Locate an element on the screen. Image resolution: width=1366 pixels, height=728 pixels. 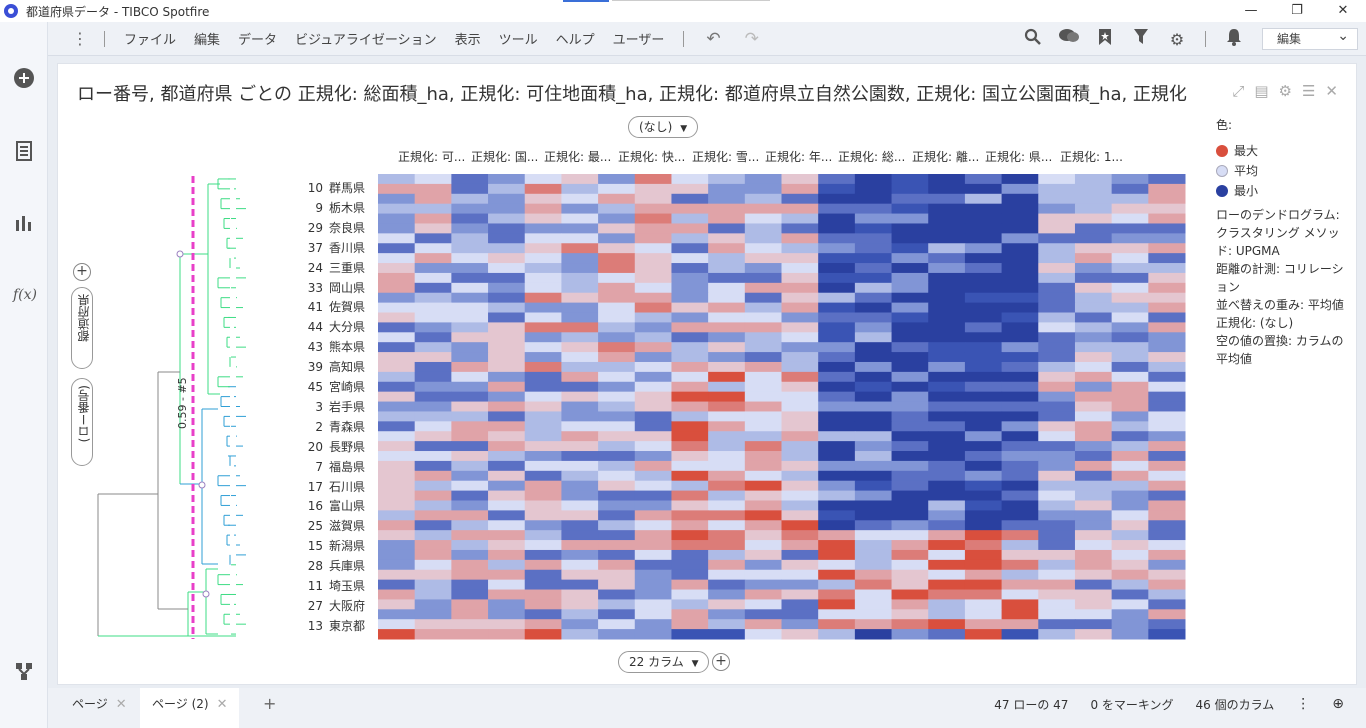
redo-icon: ↷ is located at coordinates (751, 38).